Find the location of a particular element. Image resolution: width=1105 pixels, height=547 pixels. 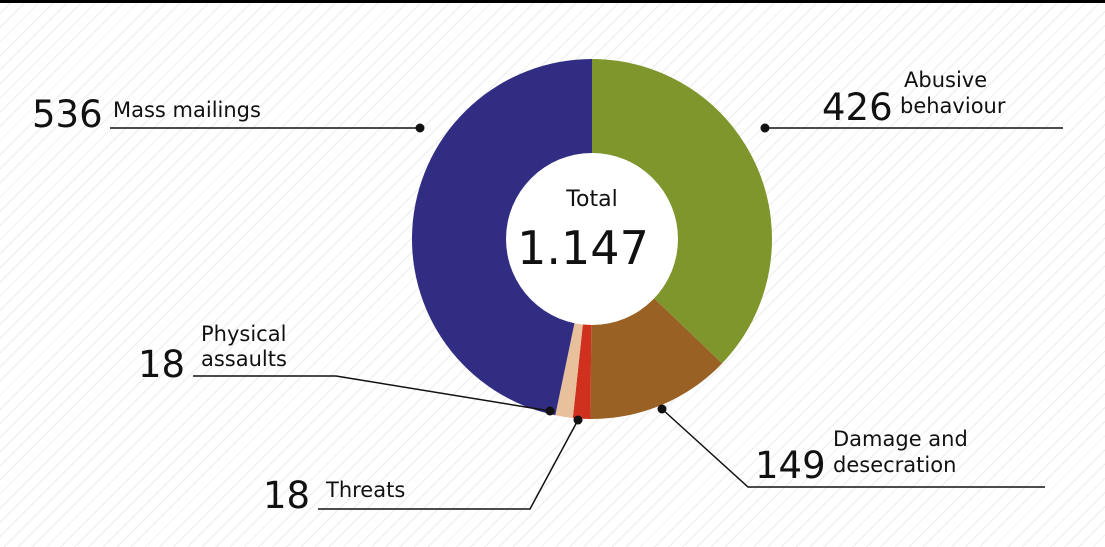

callout-threats: 18 Threats is located at coordinates (423, 466).